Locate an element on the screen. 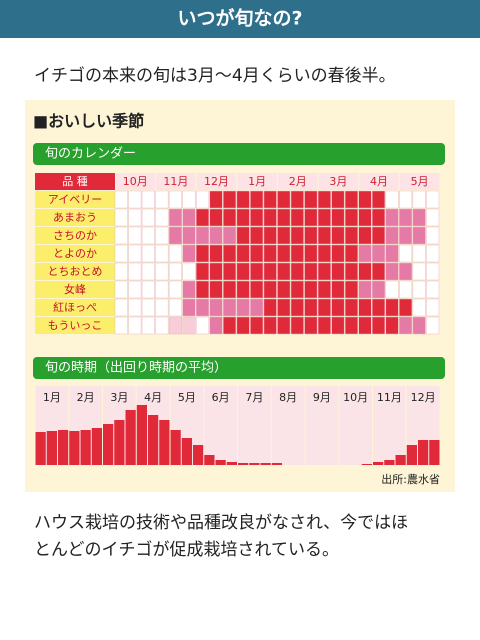  month-label: 10月 is located at coordinates (135, 181).